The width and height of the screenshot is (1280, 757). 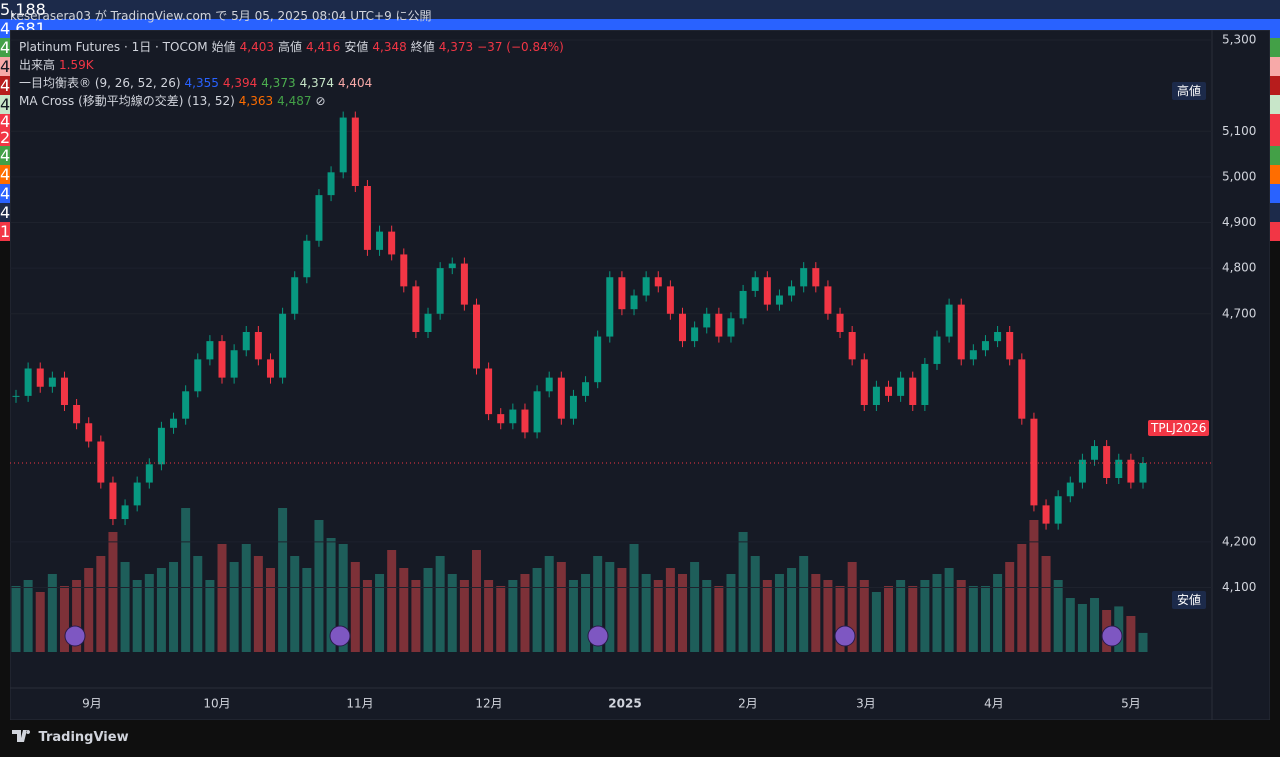 I want to click on value: 4,348, so click(x=389, y=47).